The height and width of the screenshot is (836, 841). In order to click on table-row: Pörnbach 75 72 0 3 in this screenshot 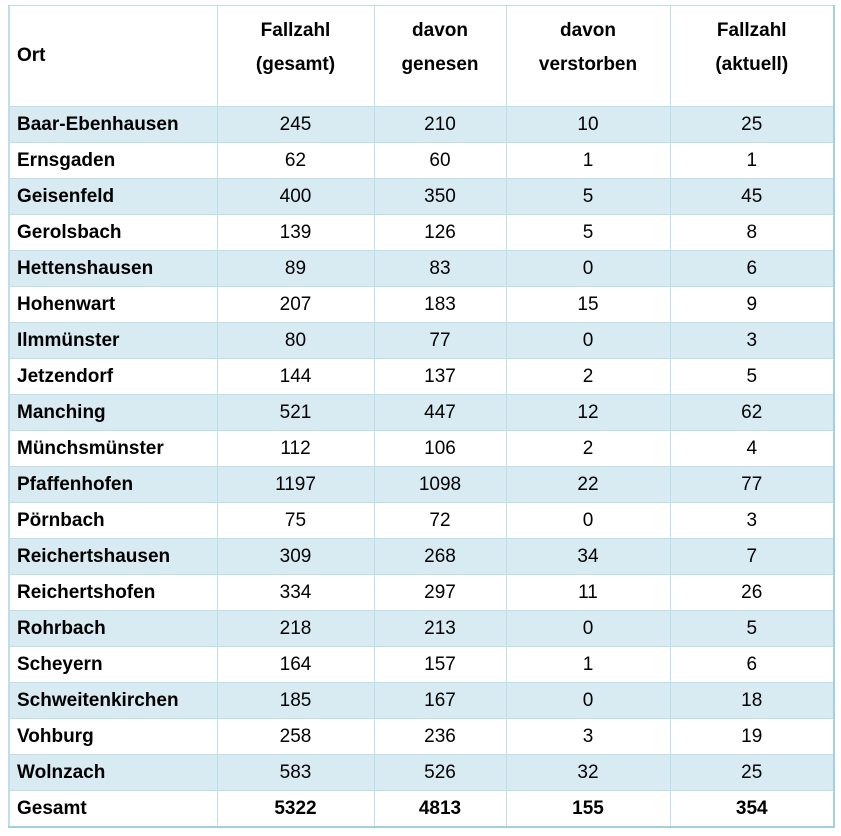, I will do `click(421, 520)`.